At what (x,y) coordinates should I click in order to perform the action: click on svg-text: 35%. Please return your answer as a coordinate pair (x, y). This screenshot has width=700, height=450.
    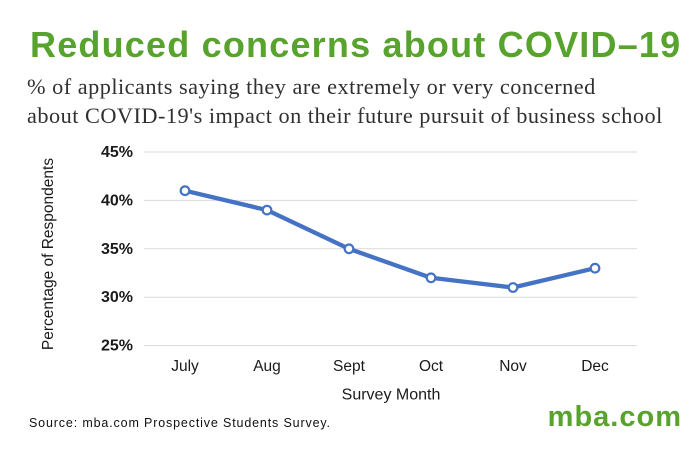
    Looking at the image, I should click on (117, 249).